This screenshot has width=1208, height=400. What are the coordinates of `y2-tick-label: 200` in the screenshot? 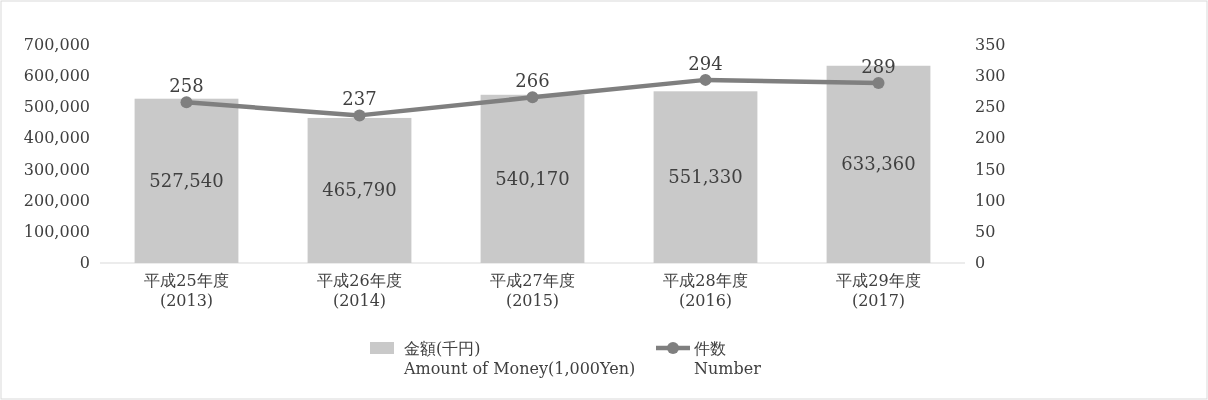 It's located at (990, 138).